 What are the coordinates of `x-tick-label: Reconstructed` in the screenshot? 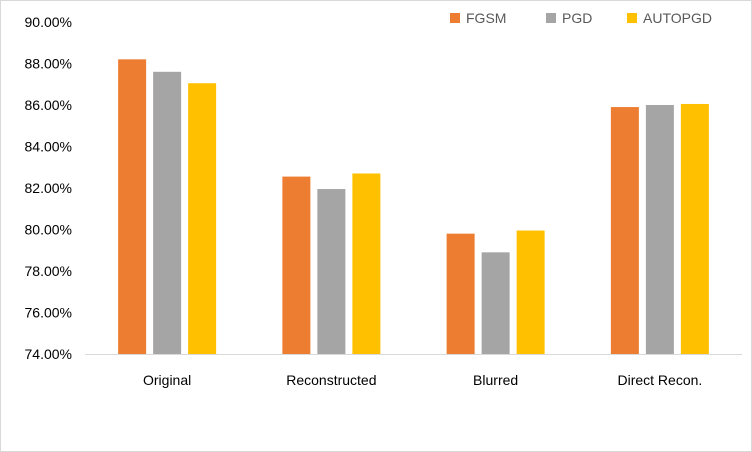 It's located at (331, 380).